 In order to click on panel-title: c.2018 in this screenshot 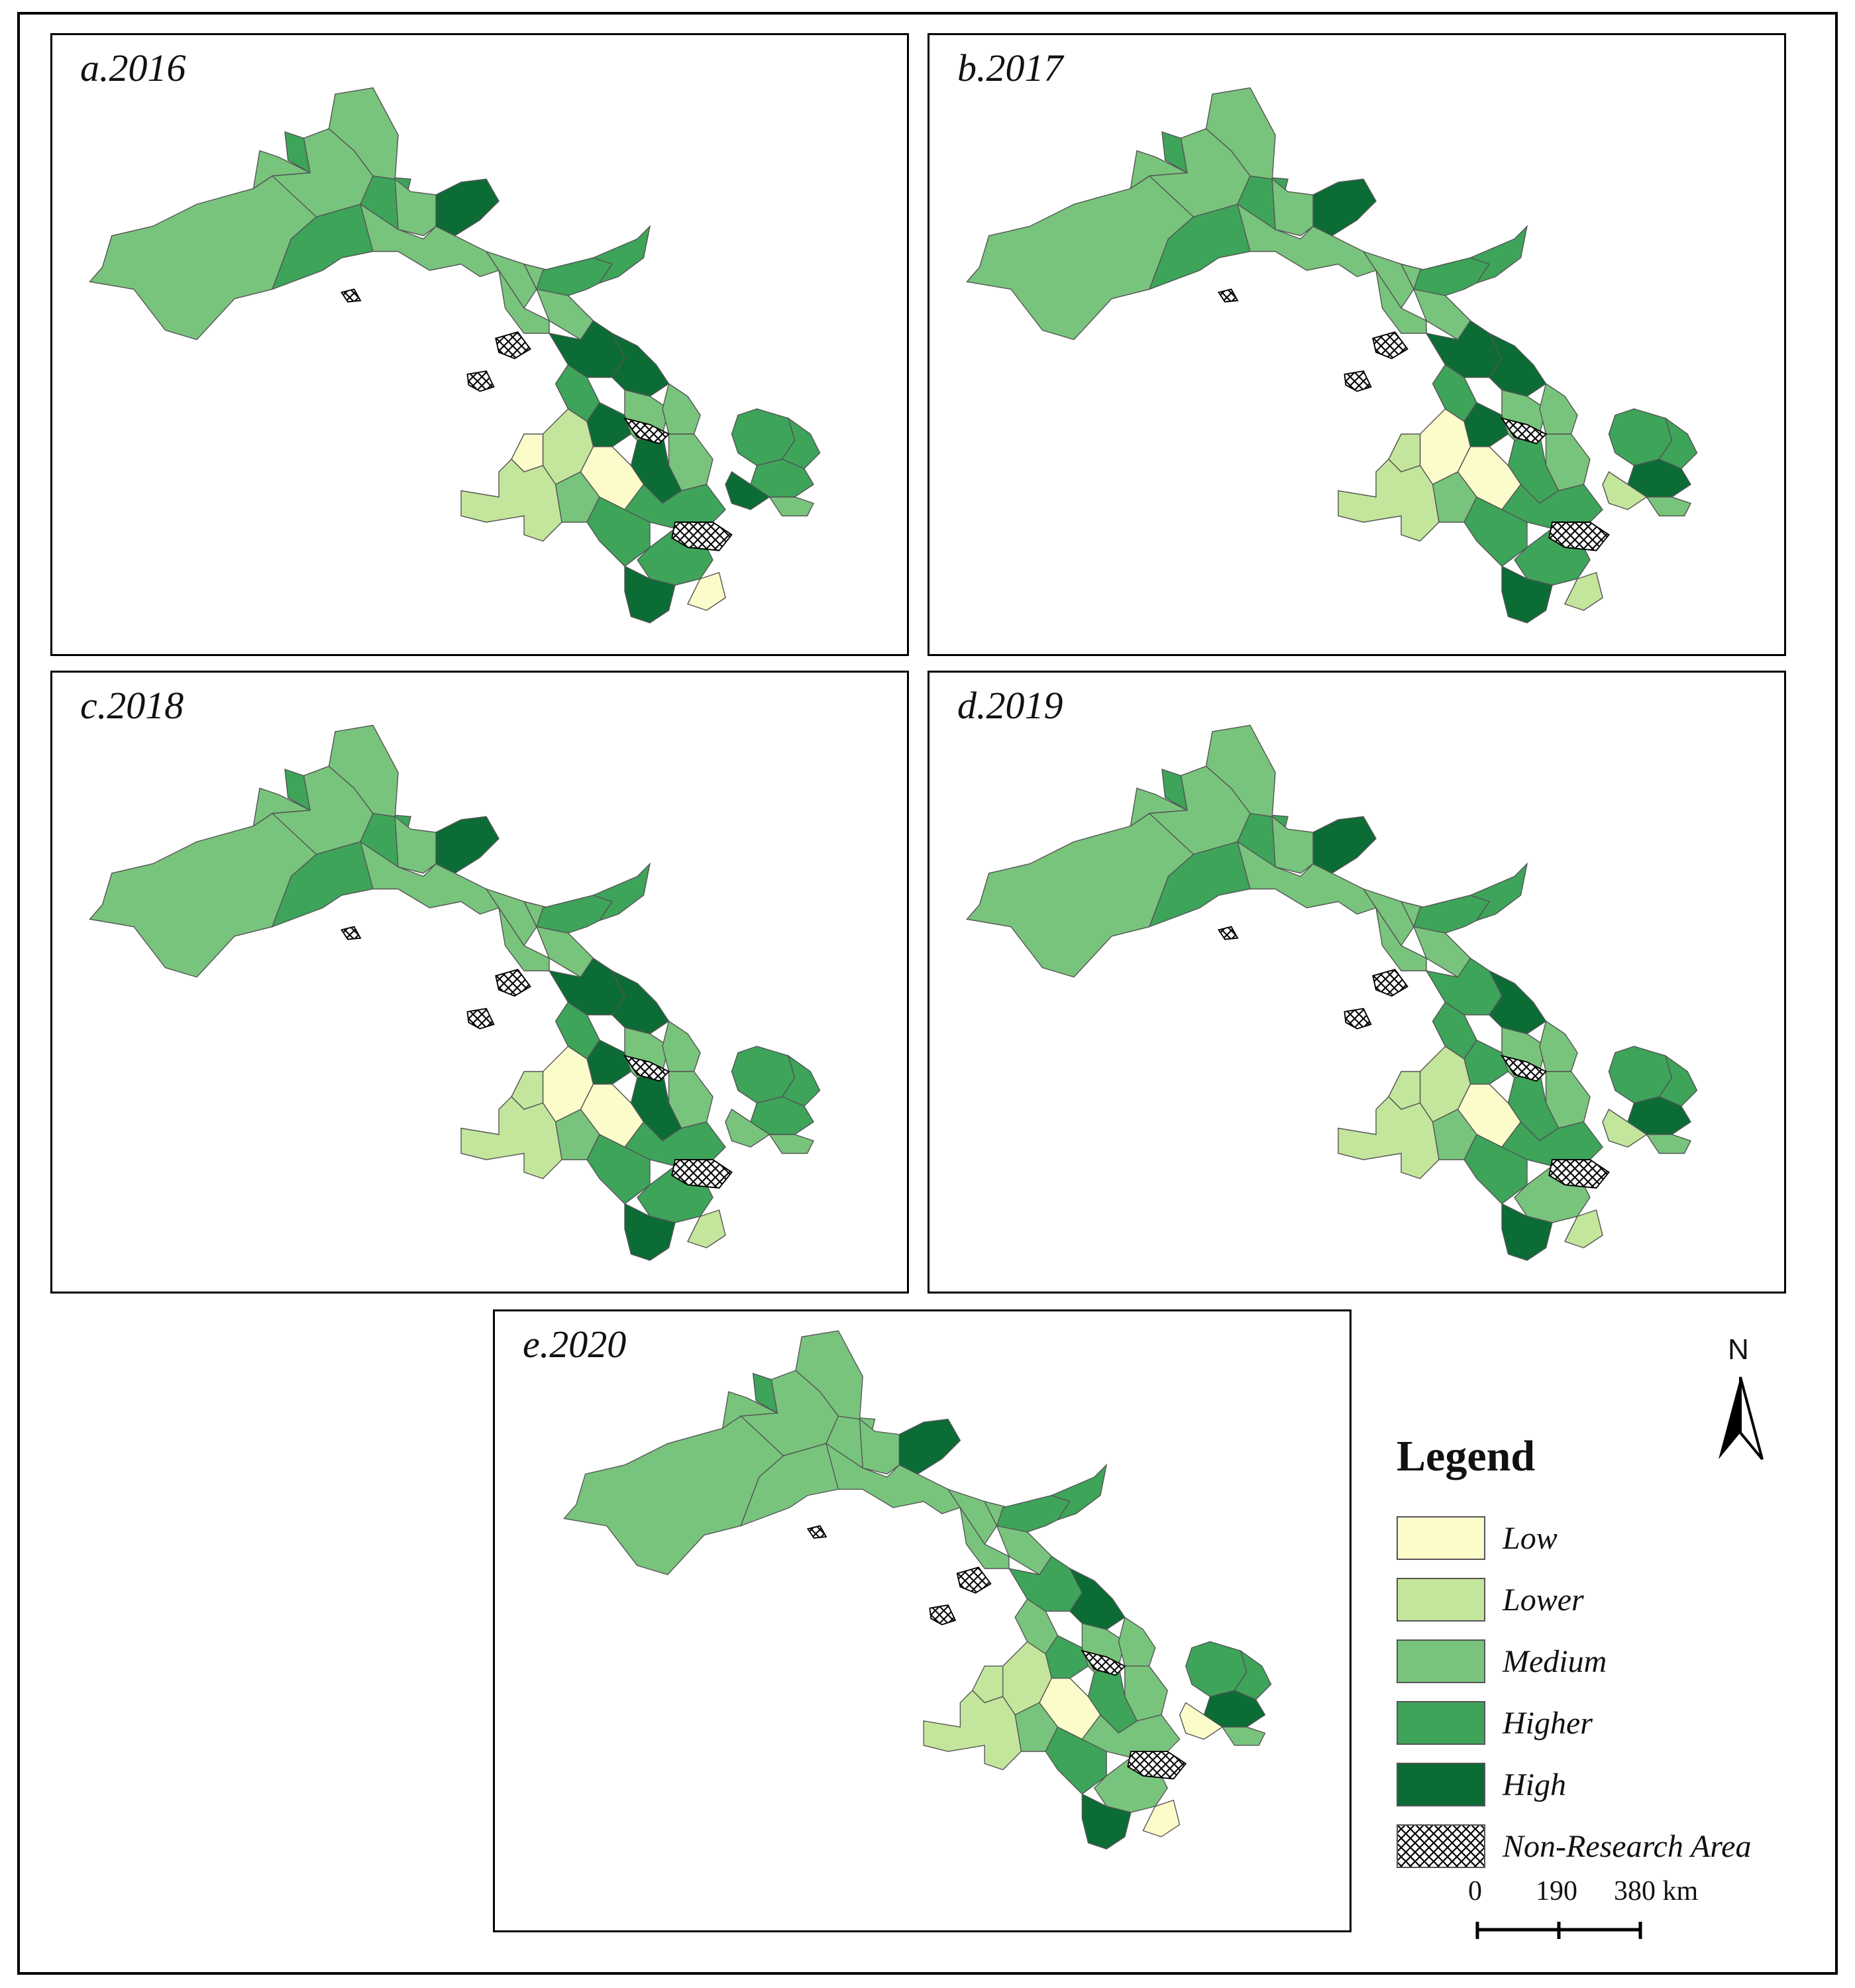, I will do `click(132, 705)`.